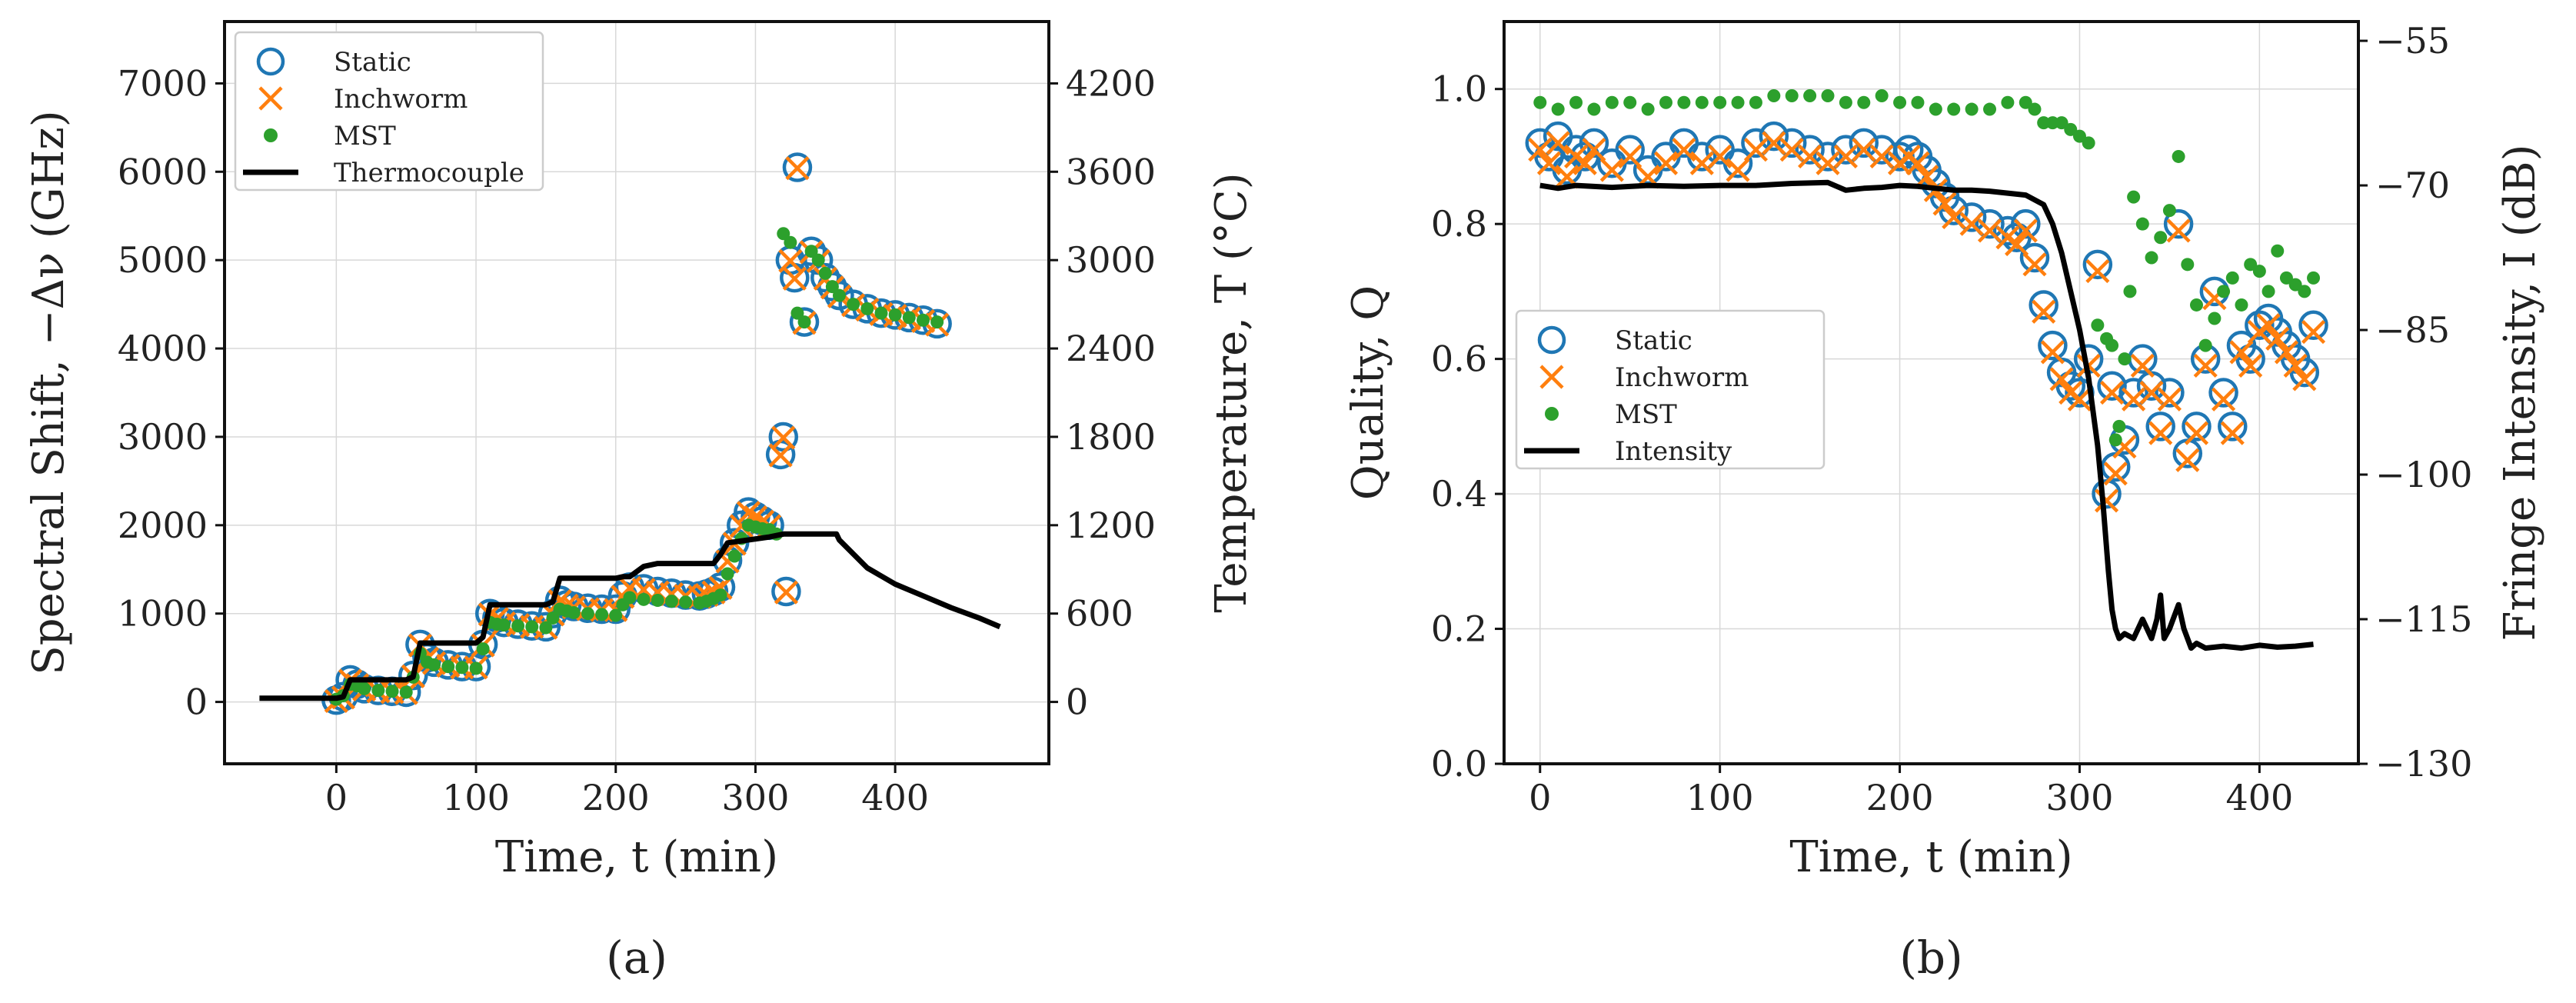 The height and width of the screenshot is (1003, 2576). What do you see at coordinates (476, 797) in the screenshot?
I see `x-tick-label: 100` at bounding box center [476, 797].